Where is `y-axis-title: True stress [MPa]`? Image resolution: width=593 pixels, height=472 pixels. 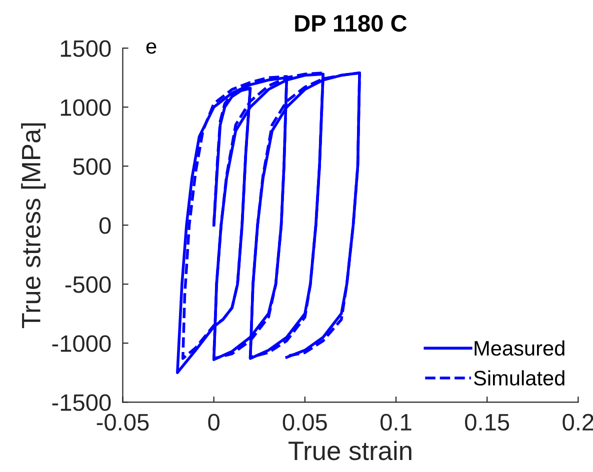
y-axis-title: True stress [MPa] is located at coordinates (33, 225).